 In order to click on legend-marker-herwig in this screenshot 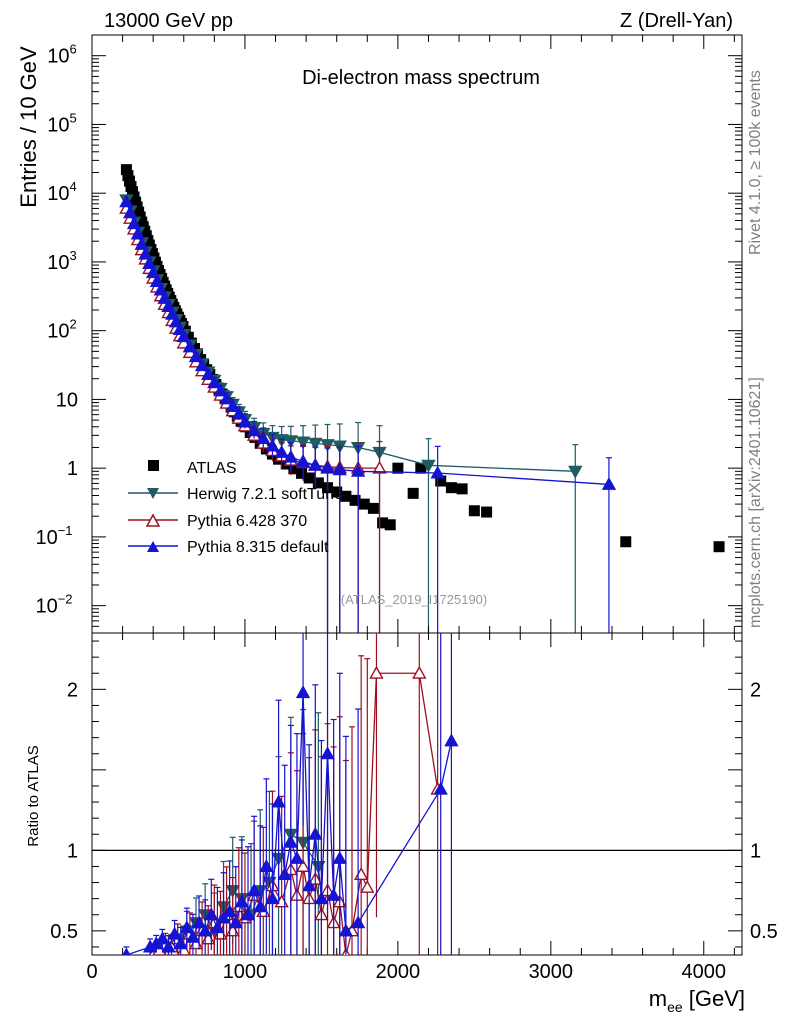, I will do `click(153, 493)`.